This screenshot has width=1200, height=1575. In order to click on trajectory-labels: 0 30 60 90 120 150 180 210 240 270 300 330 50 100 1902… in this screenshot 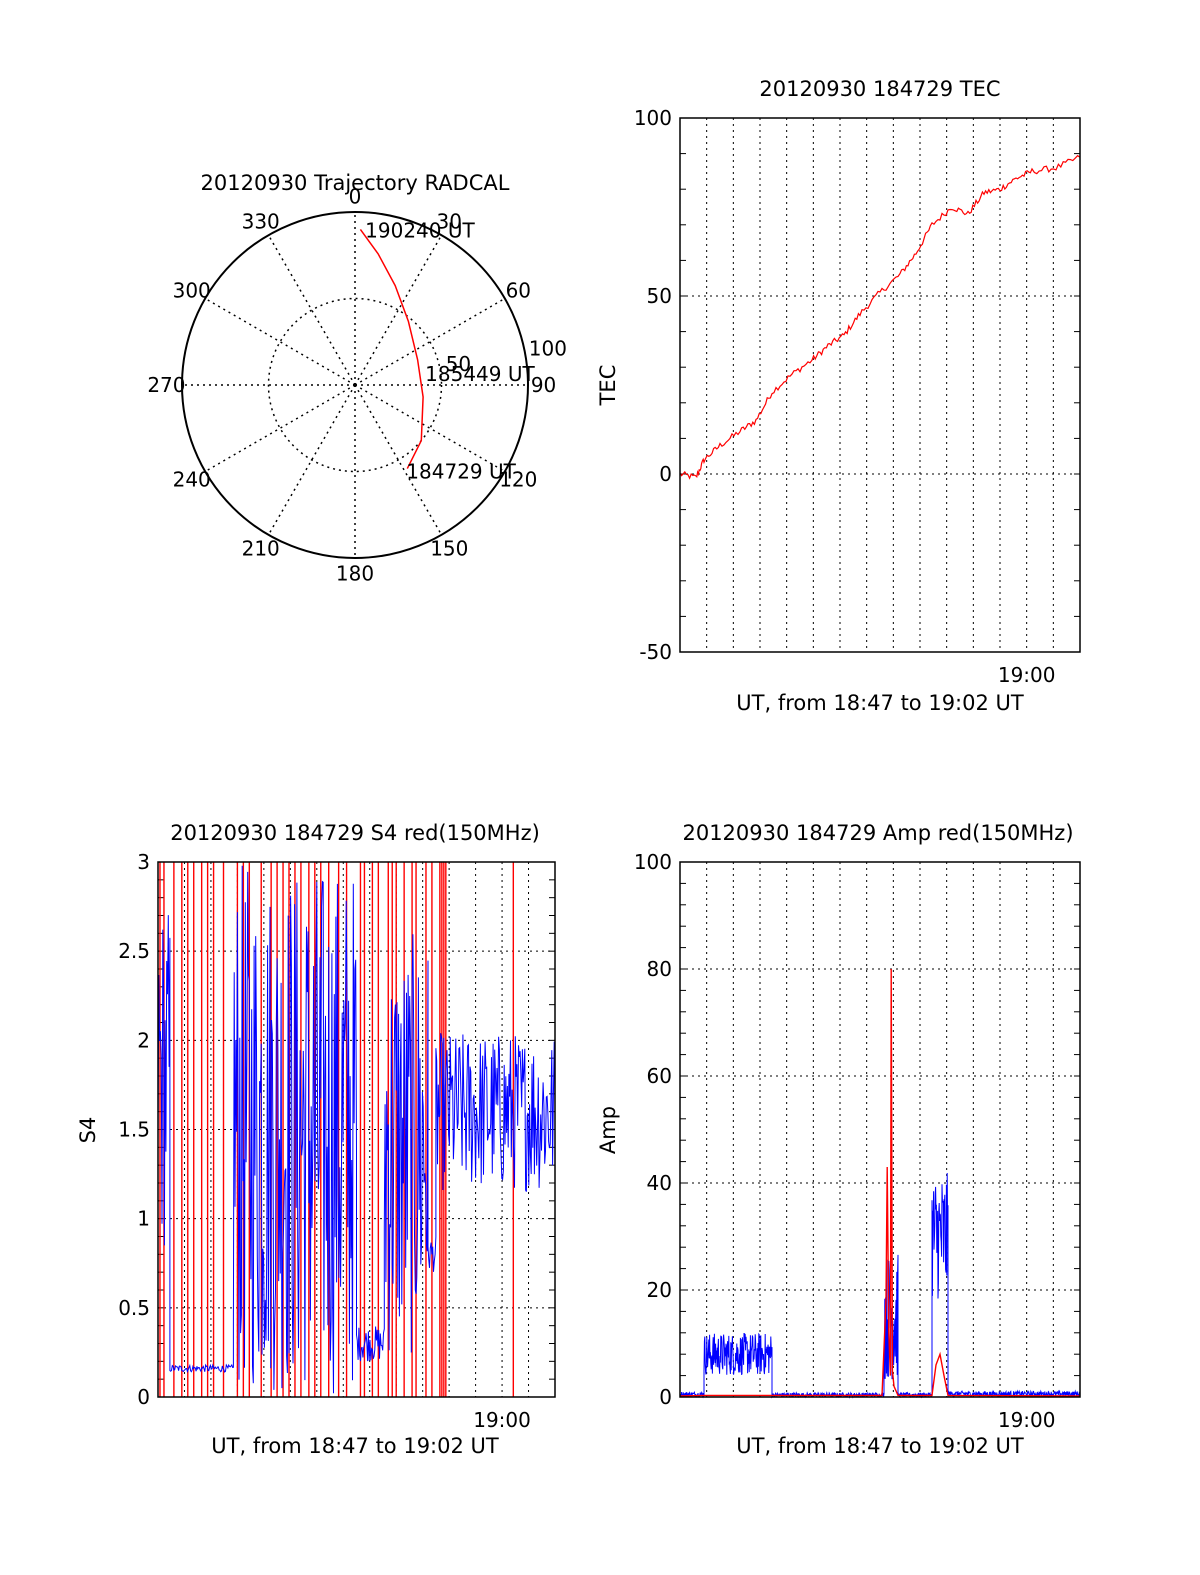, I will do `click(357, 384)`.